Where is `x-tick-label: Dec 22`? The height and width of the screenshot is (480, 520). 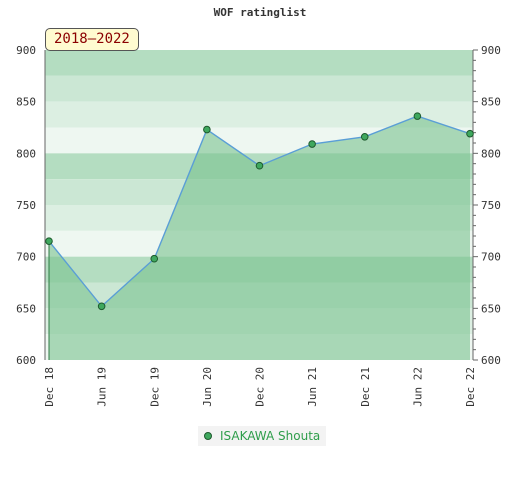 x-tick-label: Dec 22 is located at coordinates (470, 387).